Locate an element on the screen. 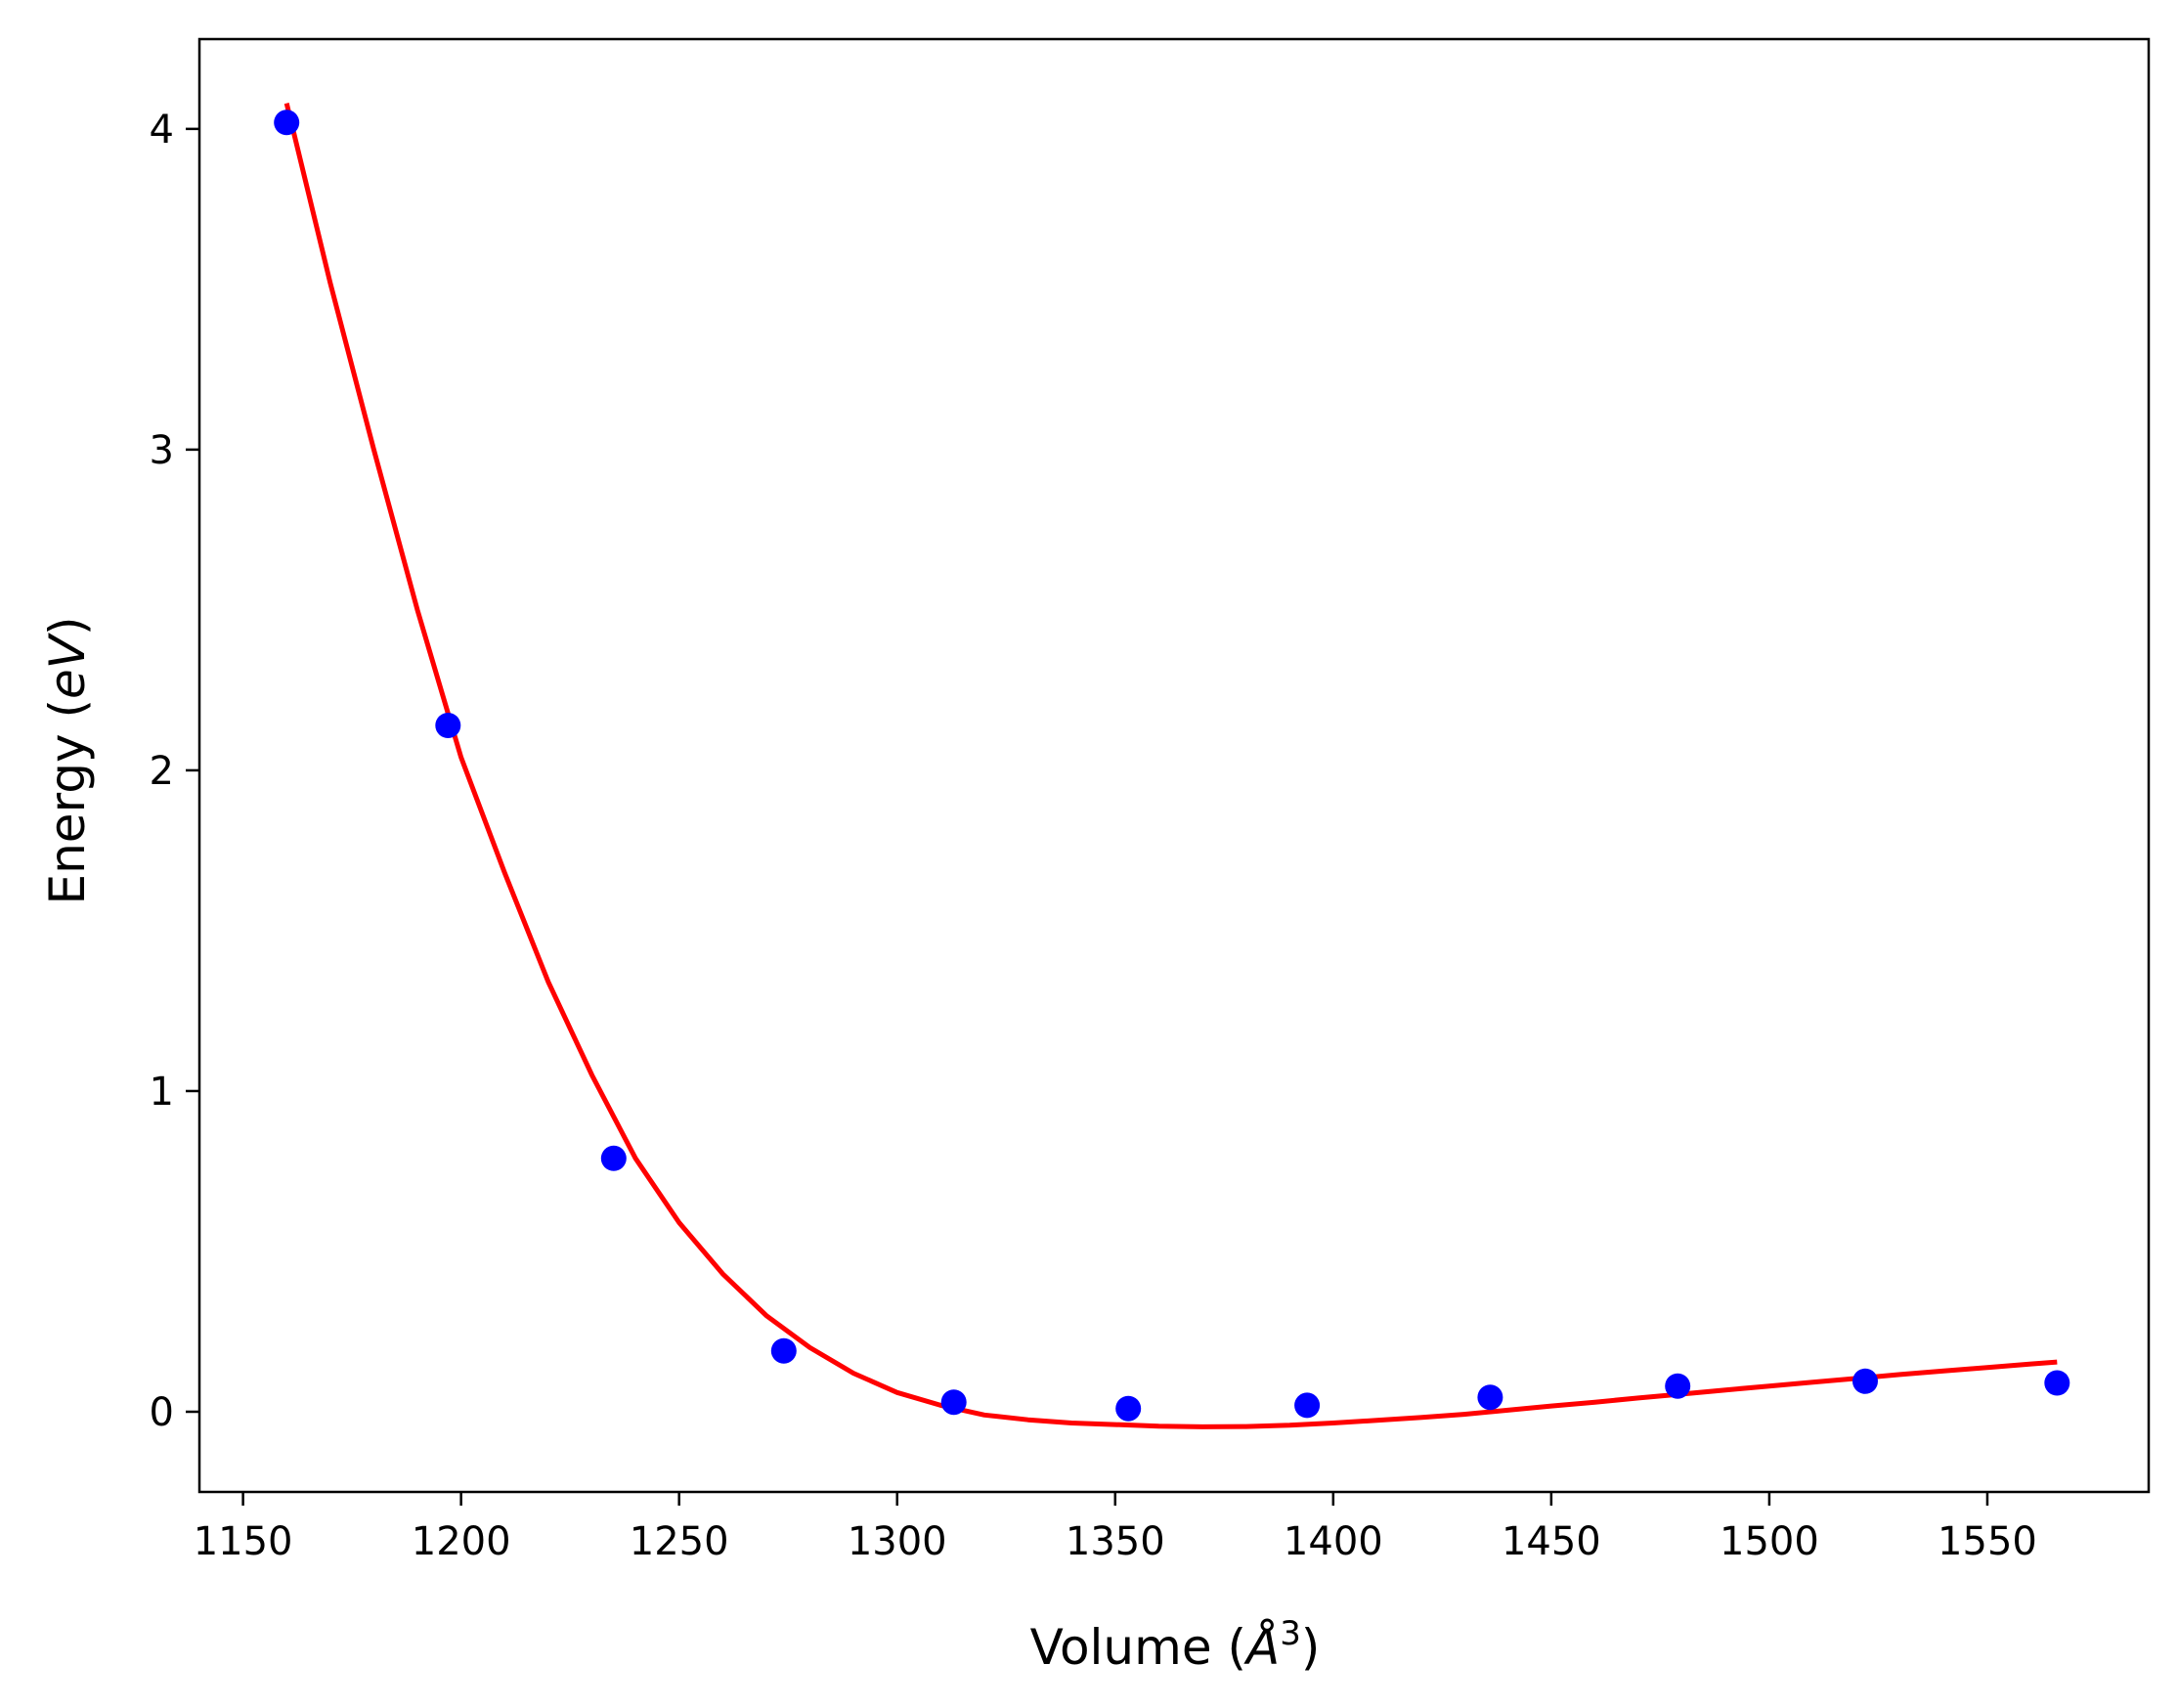  x-tick-label-1250: 1250 is located at coordinates (679, 1541).